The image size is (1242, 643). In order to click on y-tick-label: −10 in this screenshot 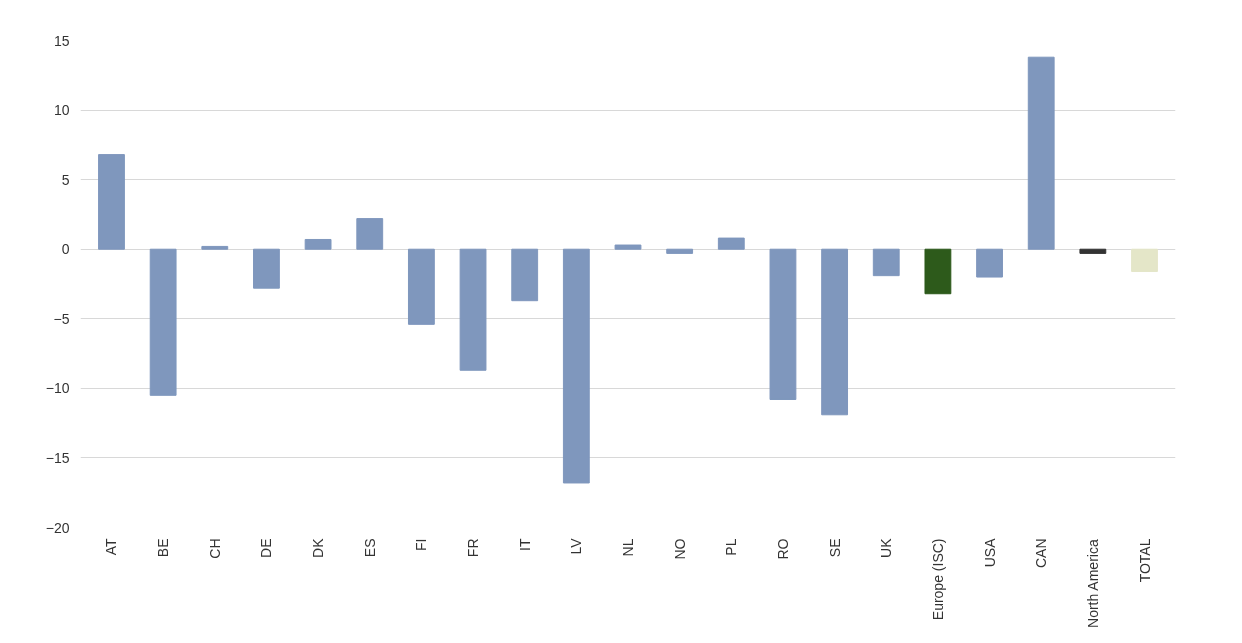, I will do `click(57, 388)`.